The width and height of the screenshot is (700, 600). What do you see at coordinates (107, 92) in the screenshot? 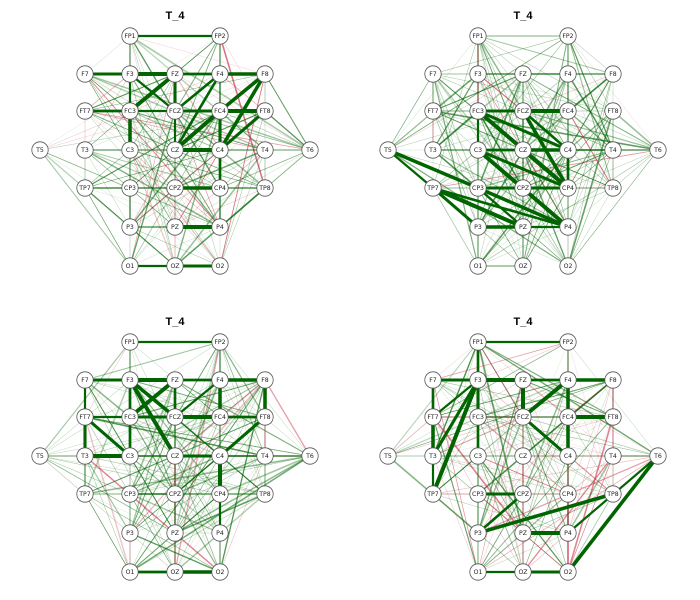
I see `edge-F3-FT7` at bounding box center [107, 92].